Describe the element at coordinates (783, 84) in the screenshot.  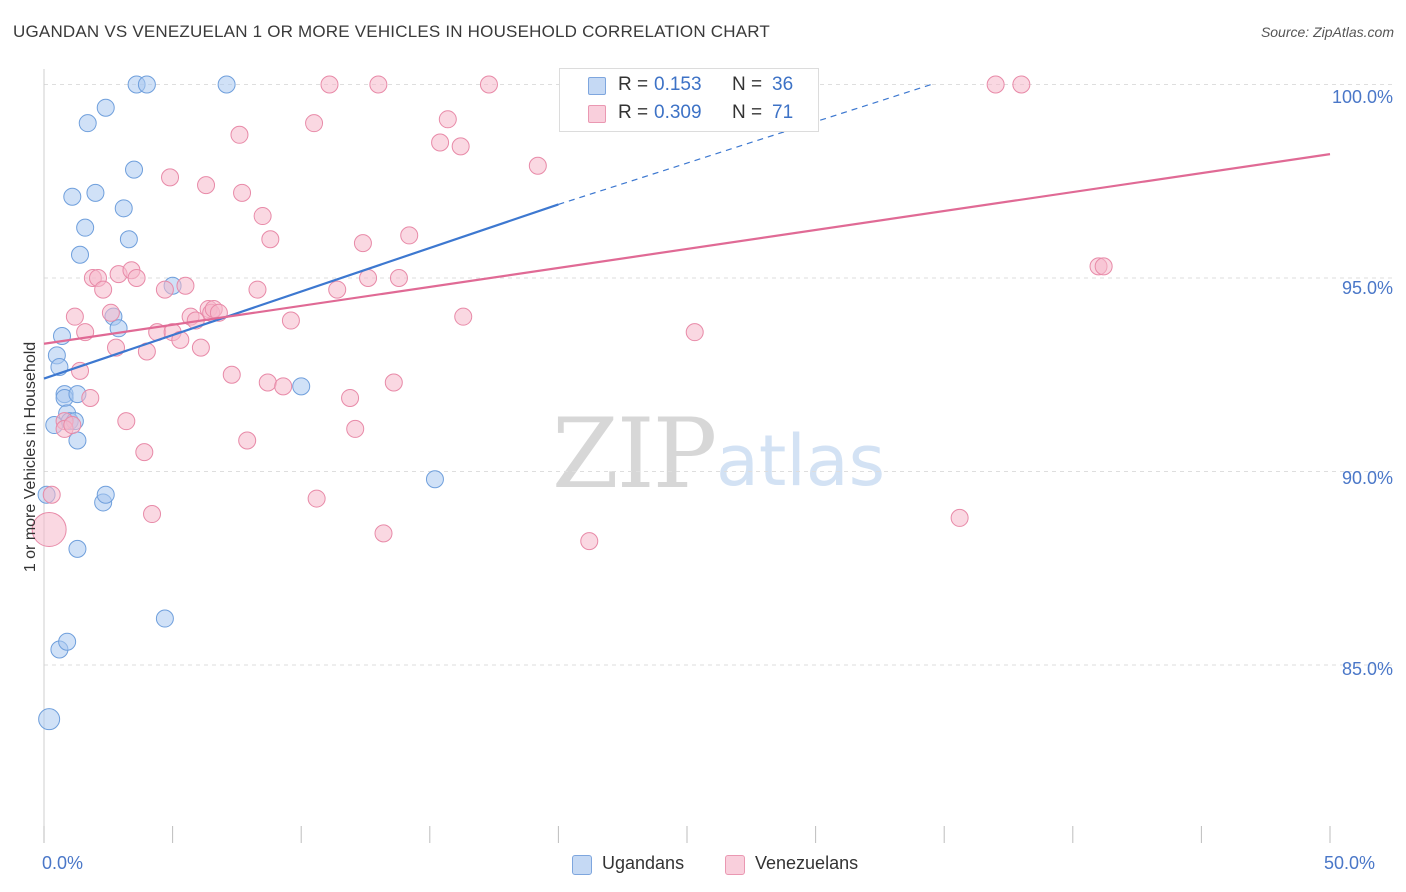
I see `legend-n-value-ugandans: 36` at that location.